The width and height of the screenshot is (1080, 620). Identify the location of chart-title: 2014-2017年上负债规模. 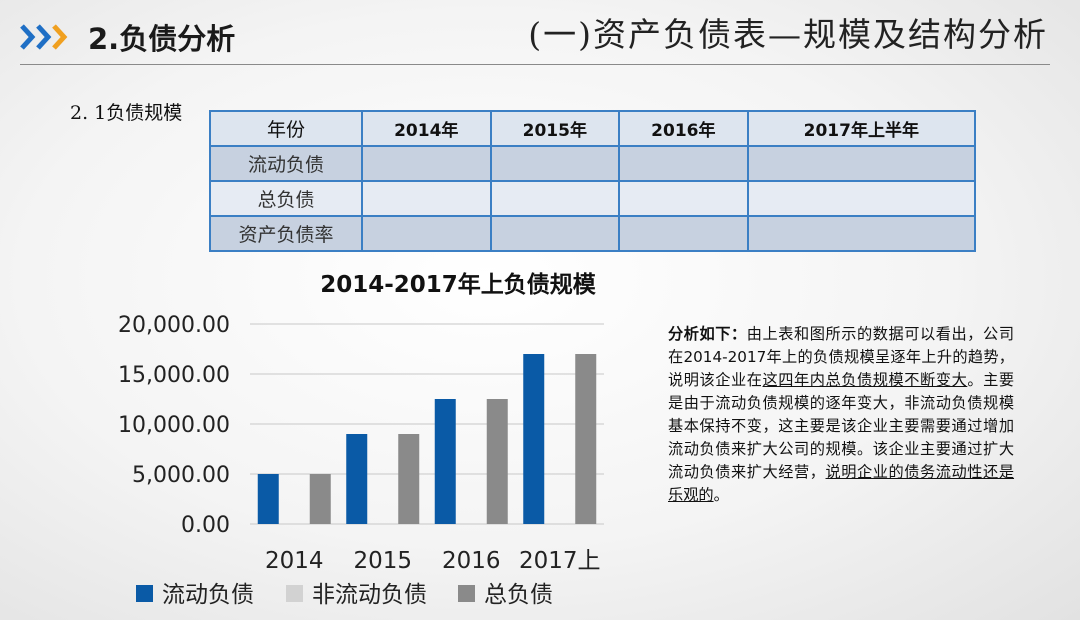
(458, 285).